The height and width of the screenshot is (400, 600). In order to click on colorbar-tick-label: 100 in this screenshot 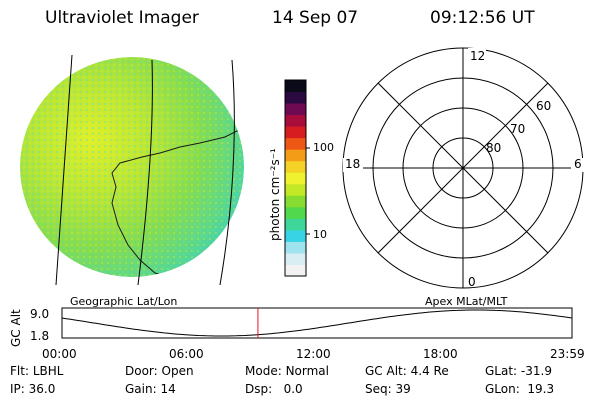, I will do `click(323, 147)`.